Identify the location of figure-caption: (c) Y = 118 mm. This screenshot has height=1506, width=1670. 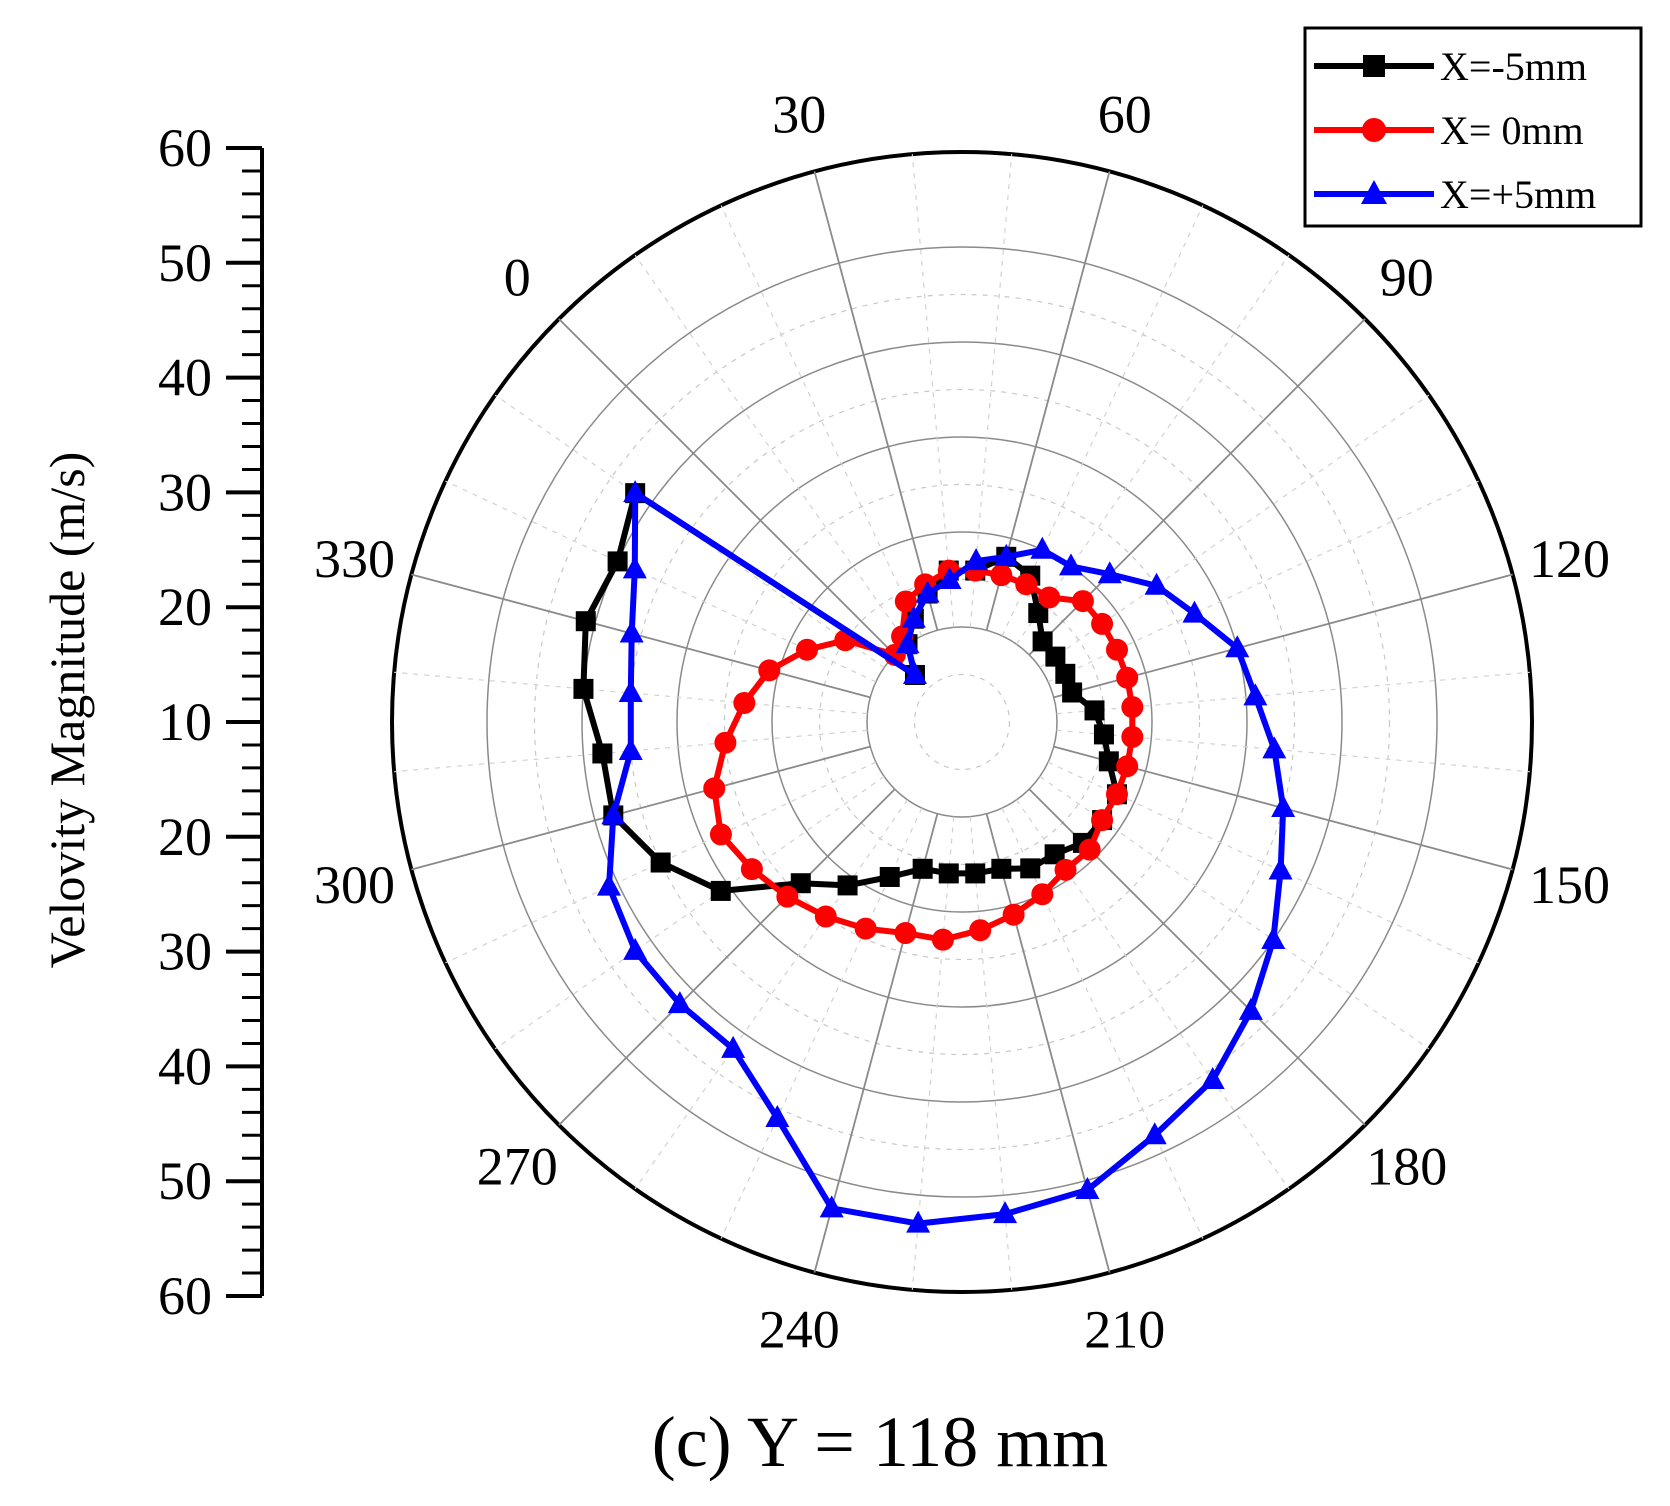
(880, 1442).